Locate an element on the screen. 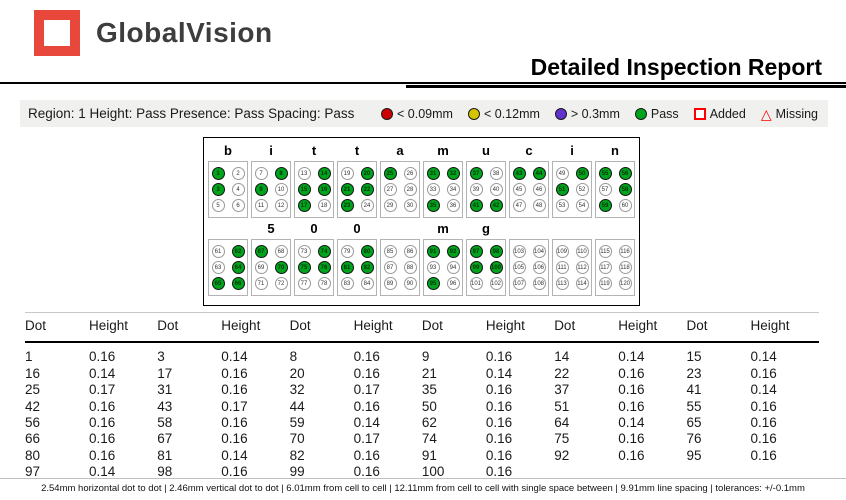 Image resolution: width=846 pixels, height=500 pixels. braille-dot-pass-95: 95 is located at coordinates (433, 283).